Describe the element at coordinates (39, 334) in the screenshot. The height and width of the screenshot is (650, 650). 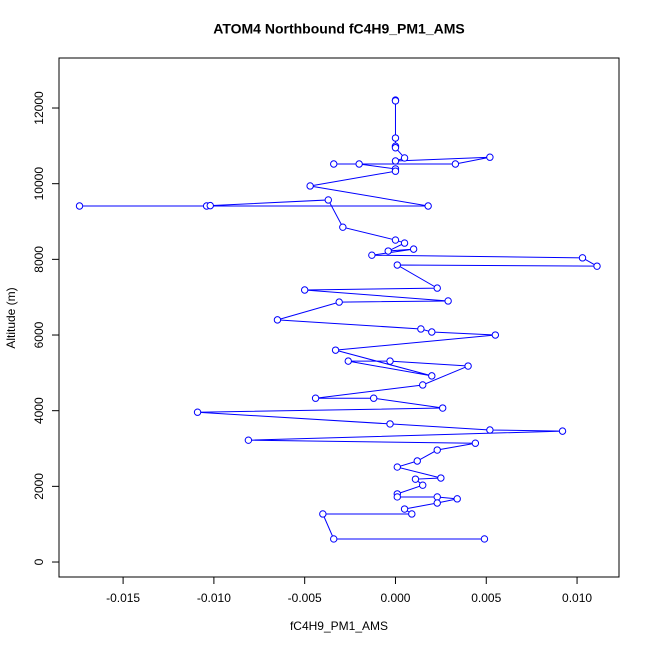
I see `y-tick-label: 6000` at that location.